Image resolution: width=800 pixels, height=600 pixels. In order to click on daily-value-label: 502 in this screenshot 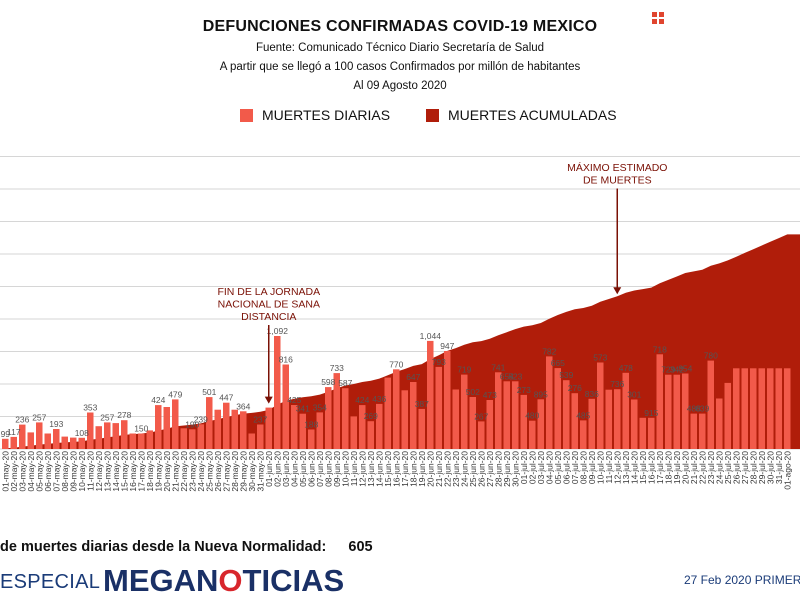, I will do `click(473, 392)`.